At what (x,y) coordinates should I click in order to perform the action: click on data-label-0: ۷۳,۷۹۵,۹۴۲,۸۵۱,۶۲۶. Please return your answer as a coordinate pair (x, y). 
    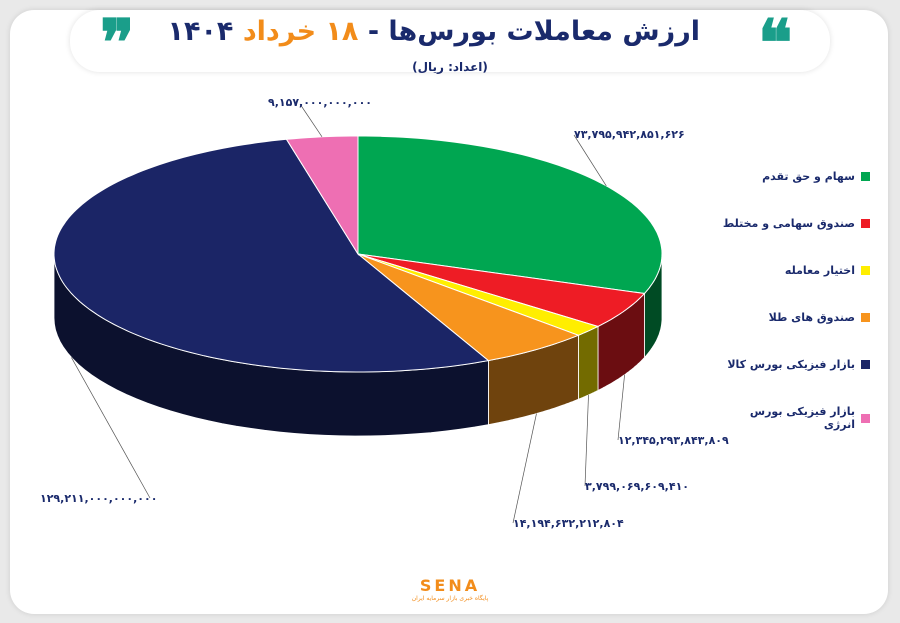
    Looking at the image, I should click on (629, 134).